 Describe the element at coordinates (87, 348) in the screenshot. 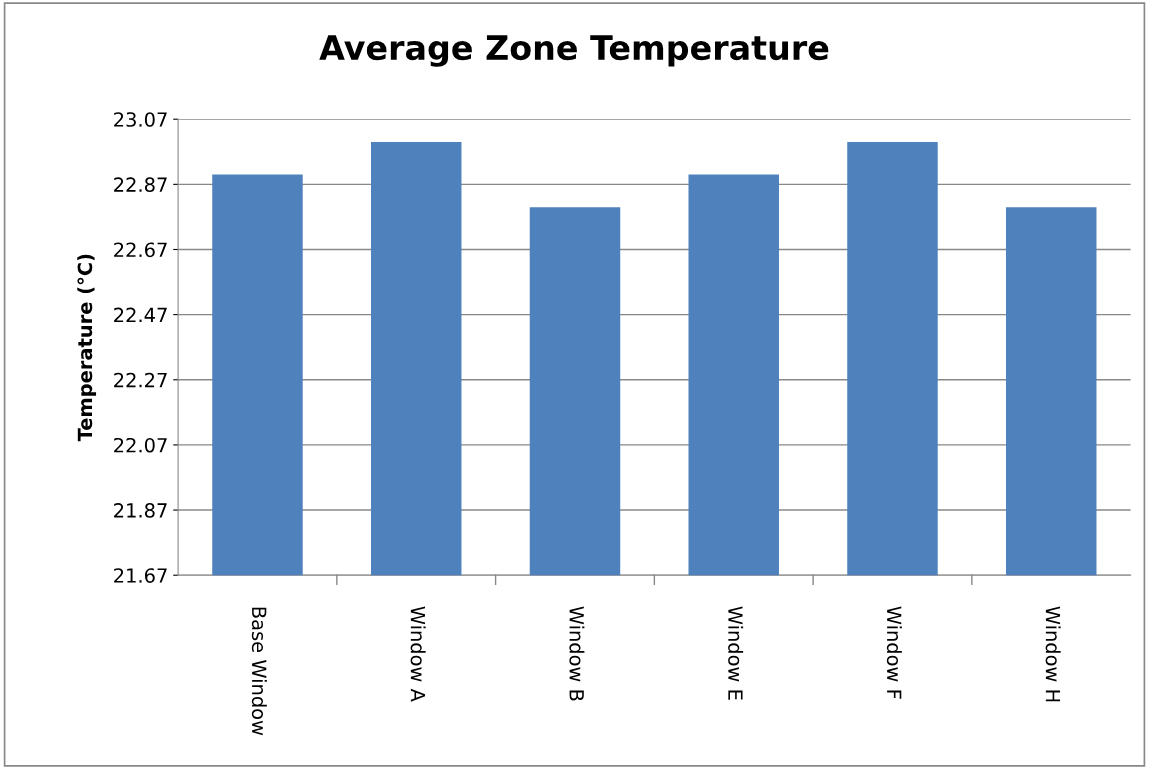

I see `y-axis-title: Temperature (°C)` at that location.